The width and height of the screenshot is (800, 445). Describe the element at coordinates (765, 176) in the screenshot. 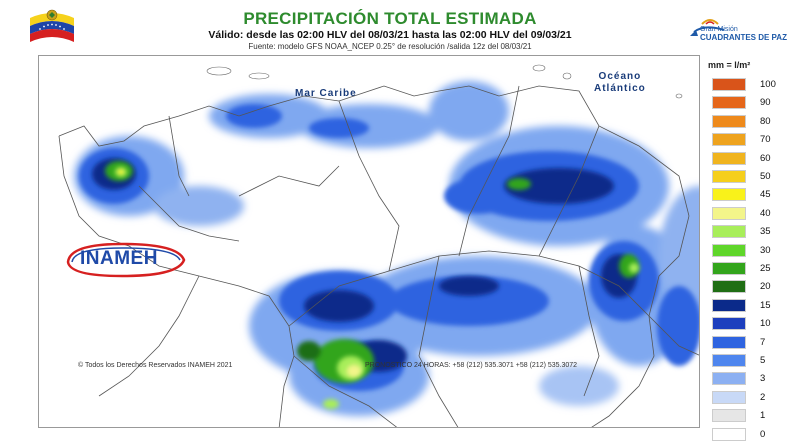

I see `legend-label: 50` at that location.